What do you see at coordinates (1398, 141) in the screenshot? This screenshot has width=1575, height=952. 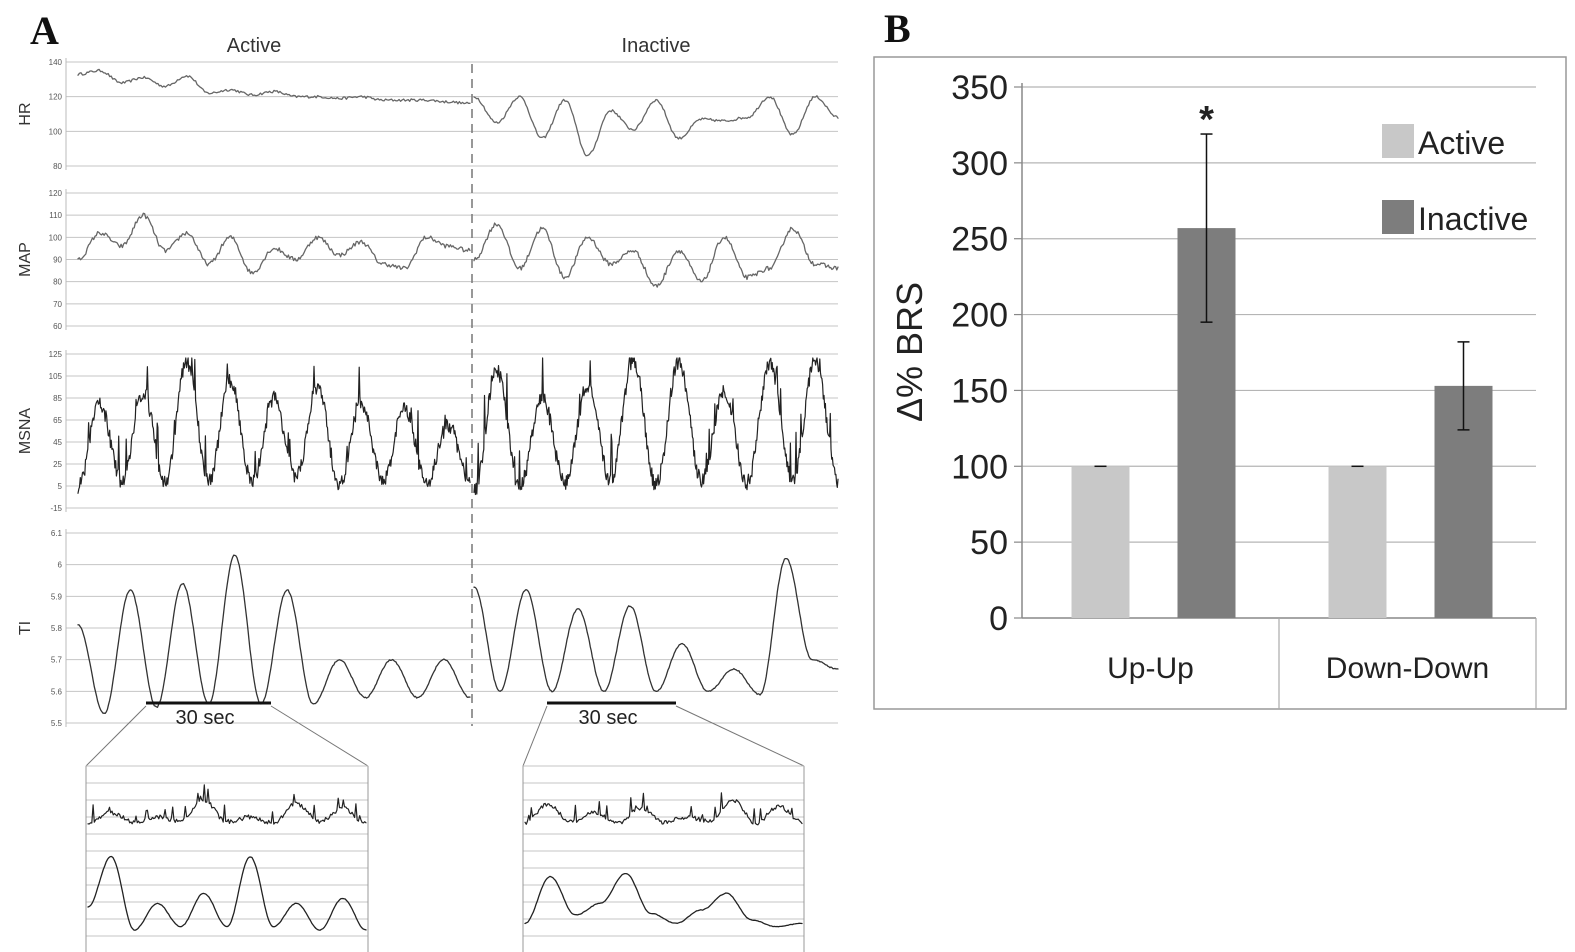 I see `legend-swatch-active` at bounding box center [1398, 141].